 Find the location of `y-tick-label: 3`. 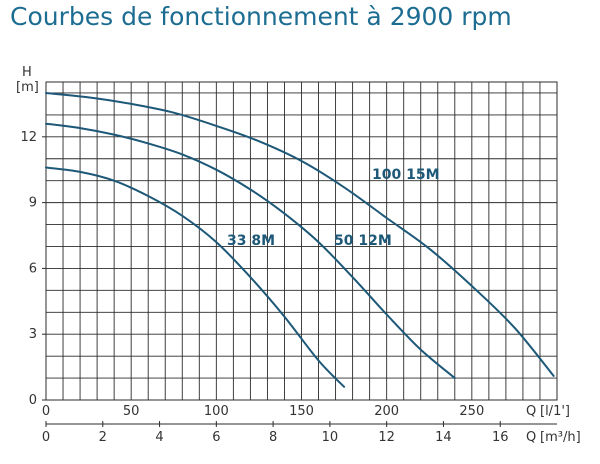

y-tick-label: 3 is located at coordinates (33, 334).